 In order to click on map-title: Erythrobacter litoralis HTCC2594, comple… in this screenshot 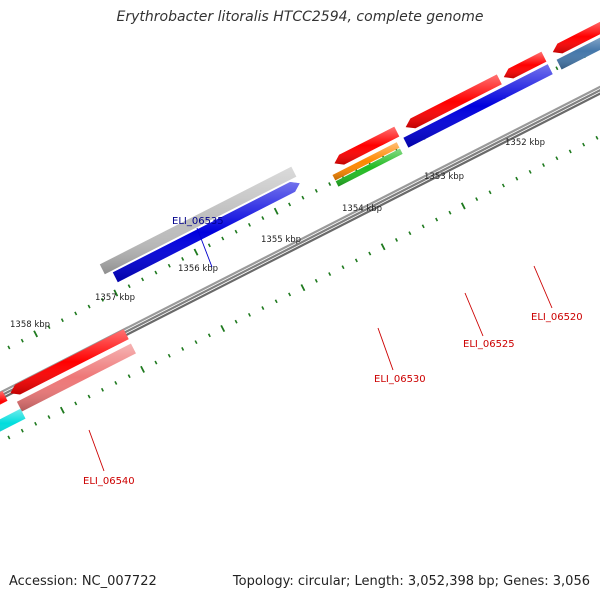, I will do `click(300, 17)`.